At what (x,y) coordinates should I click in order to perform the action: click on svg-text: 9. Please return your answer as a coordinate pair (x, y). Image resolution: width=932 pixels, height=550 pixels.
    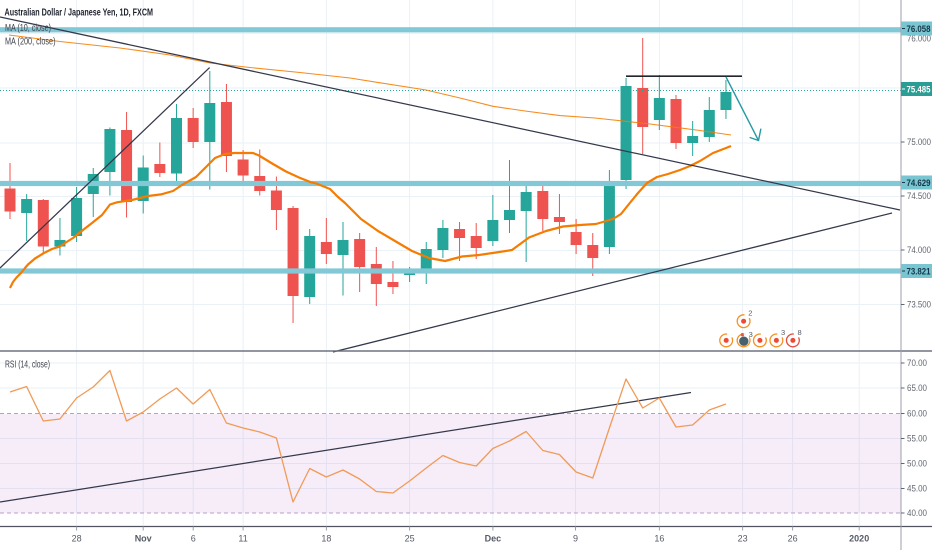
    Looking at the image, I should click on (575, 539).